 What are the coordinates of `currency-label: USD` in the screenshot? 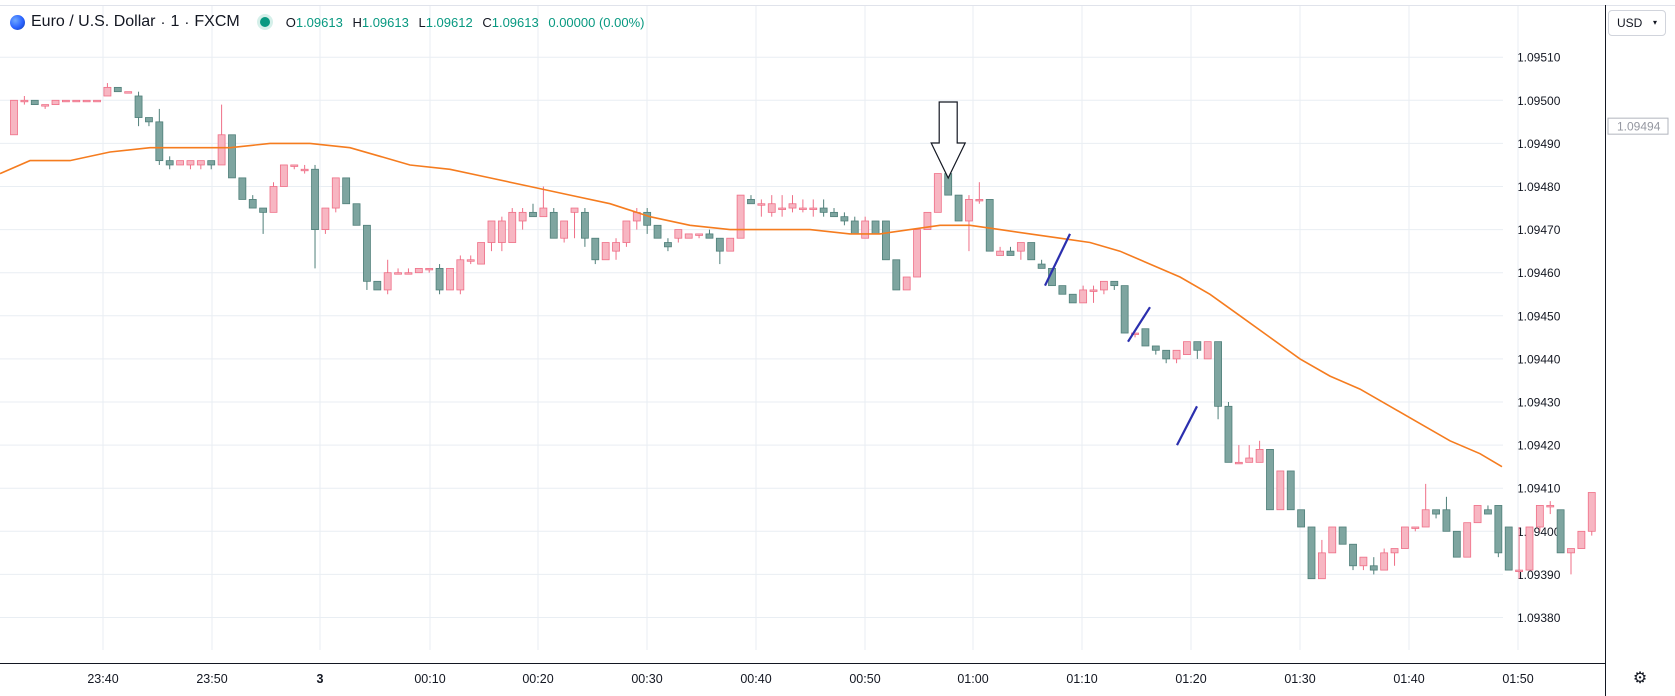 It's located at (1630, 23).